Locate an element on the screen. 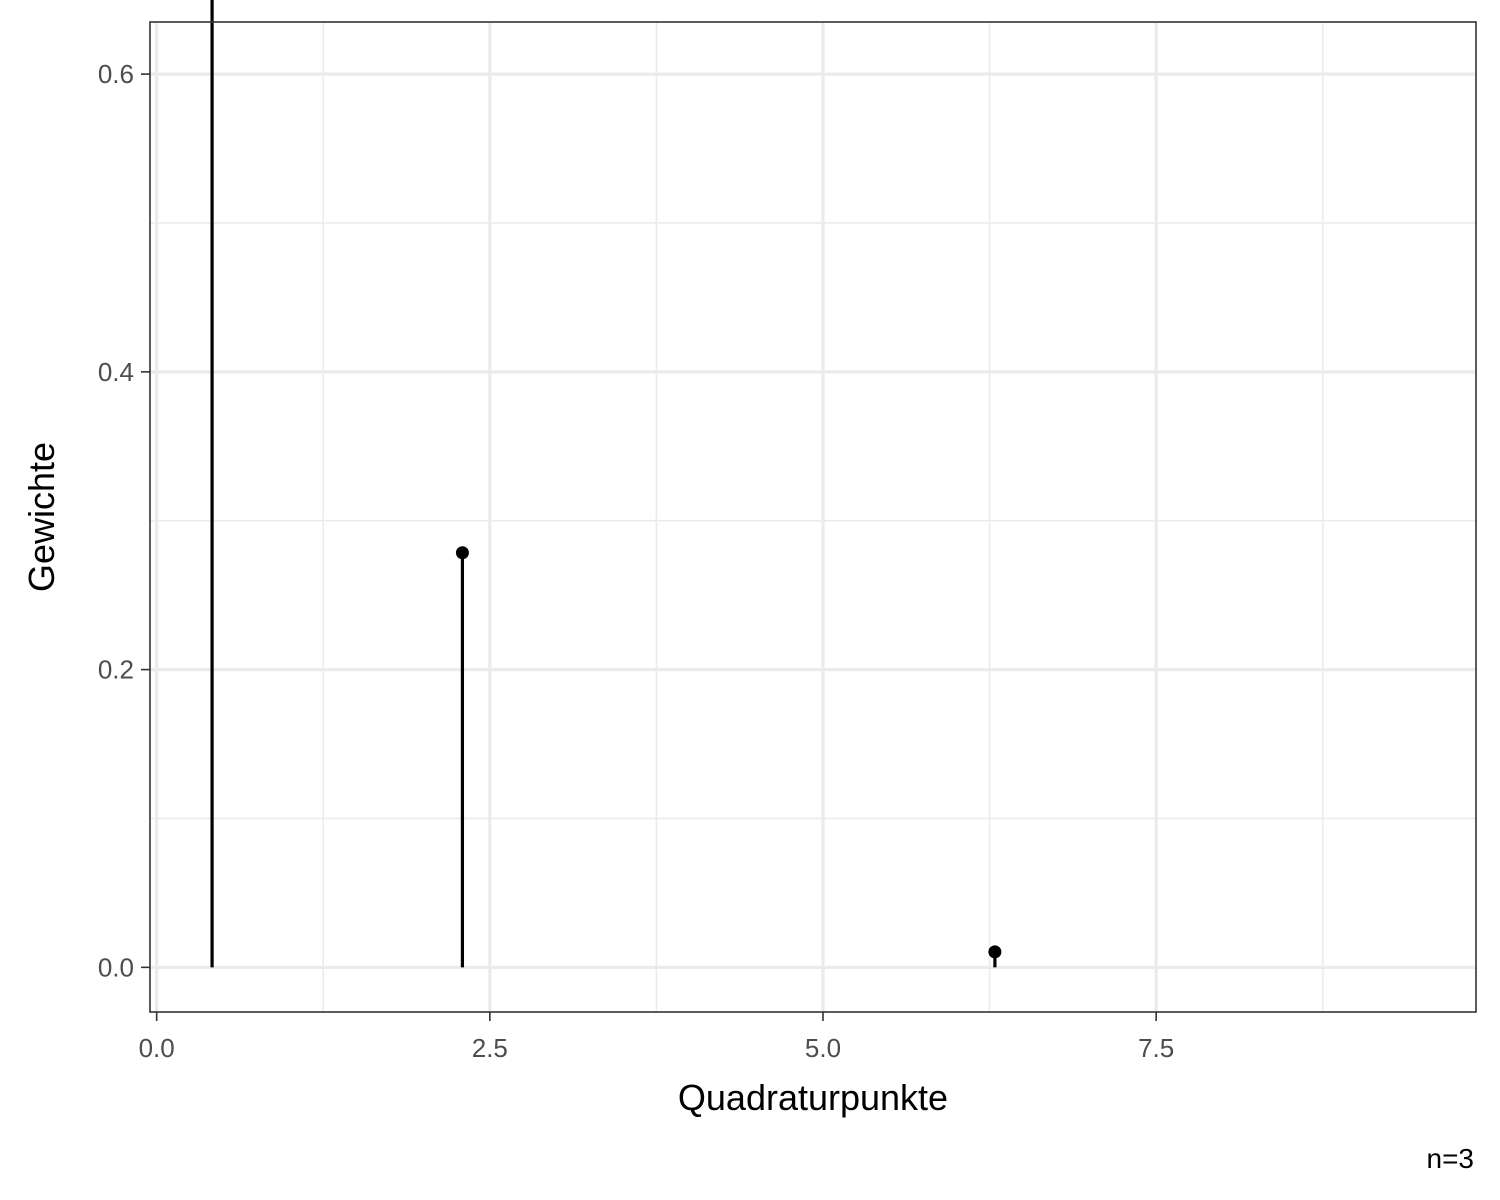 The height and width of the screenshot is (1200, 1500). y-axis: 0.0 0.2 0.4 0.6 is located at coordinates (124, 520).